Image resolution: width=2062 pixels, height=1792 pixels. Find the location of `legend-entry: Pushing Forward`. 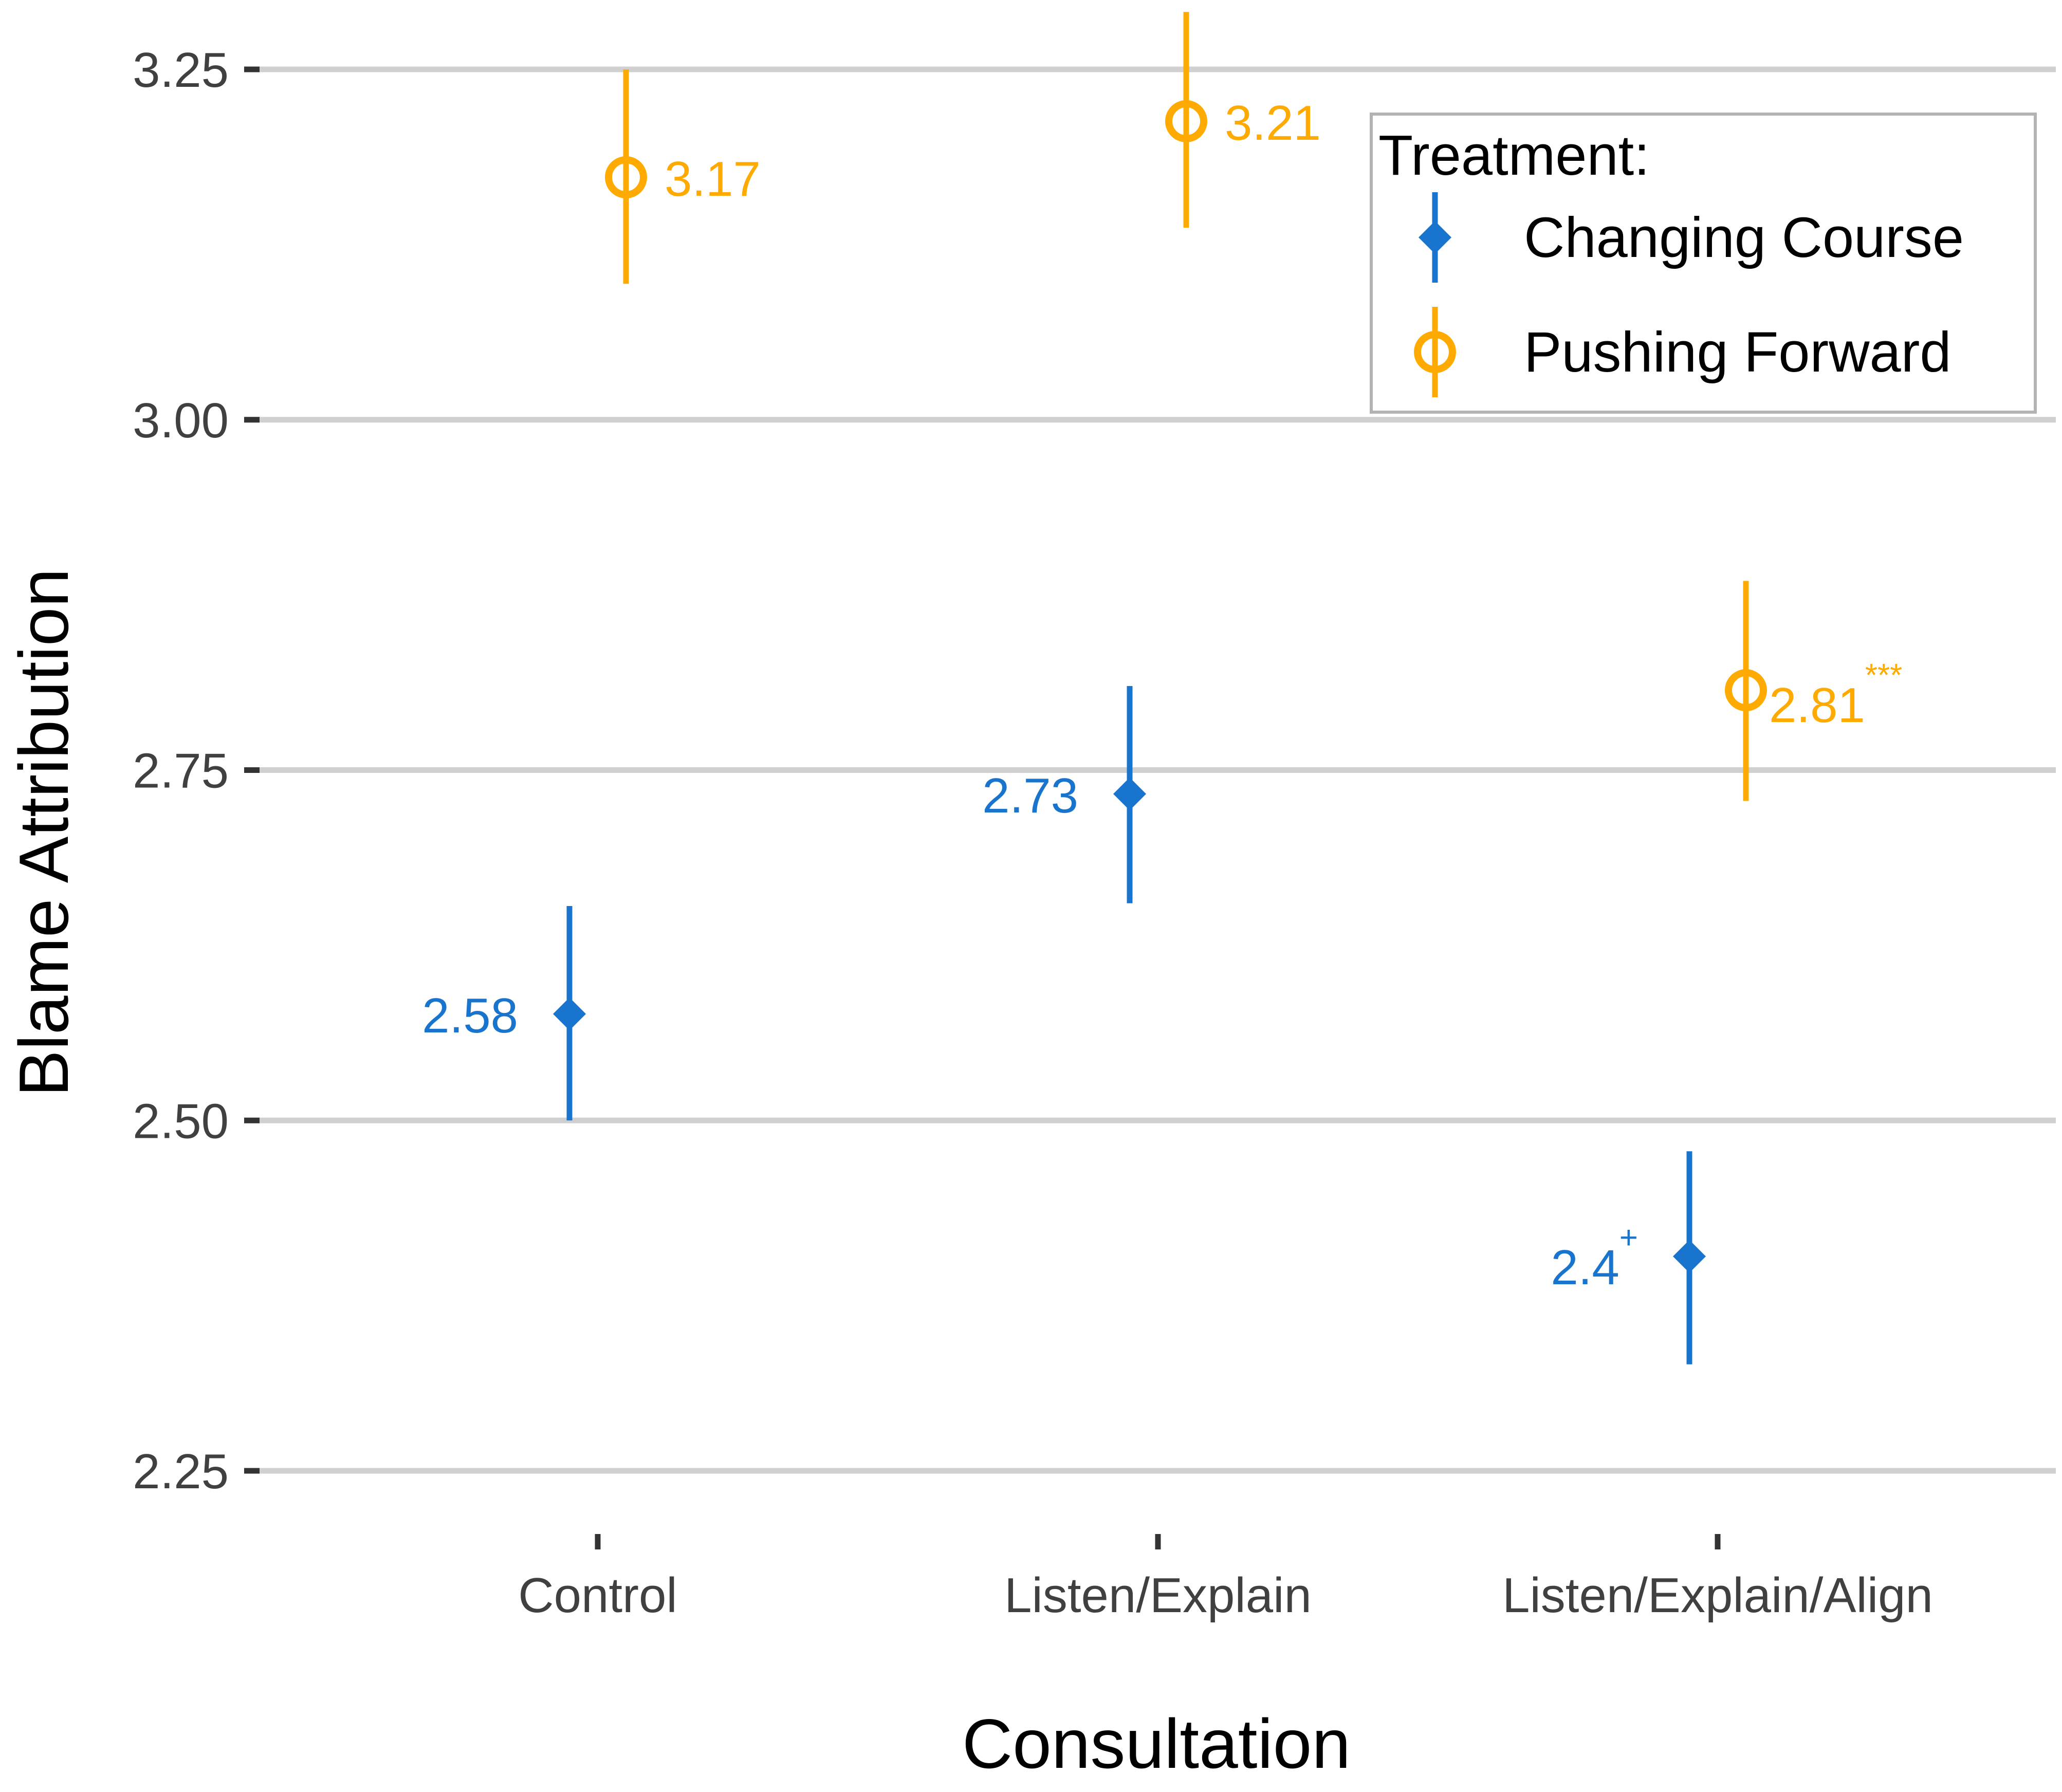

legend-entry: Pushing Forward is located at coordinates (1738, 353).